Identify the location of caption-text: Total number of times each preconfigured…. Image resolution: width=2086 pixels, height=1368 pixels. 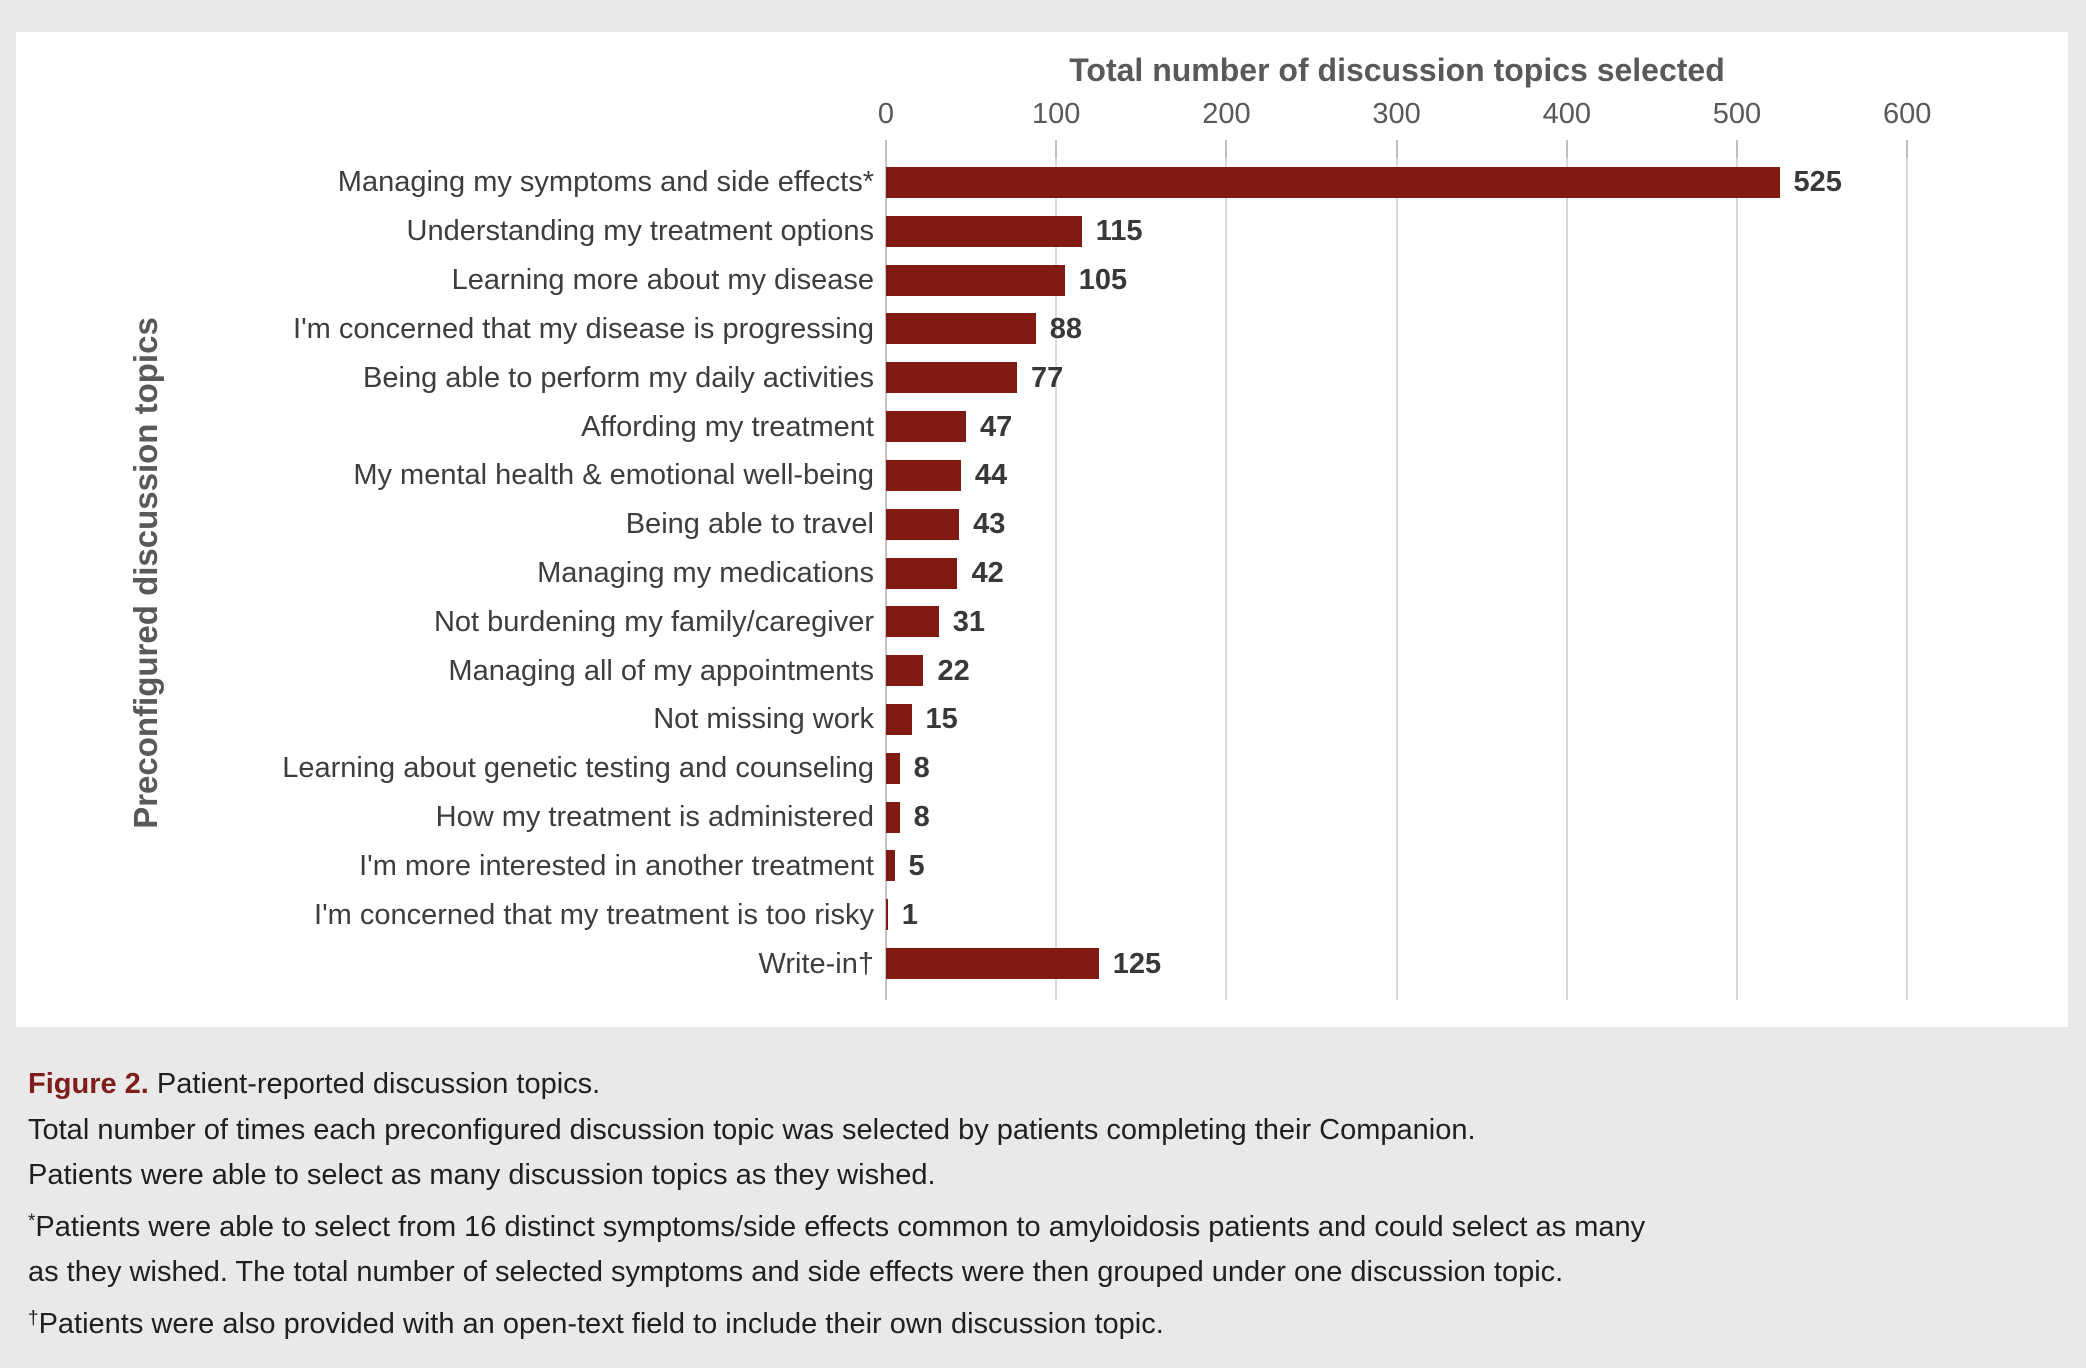
(752, 1129).